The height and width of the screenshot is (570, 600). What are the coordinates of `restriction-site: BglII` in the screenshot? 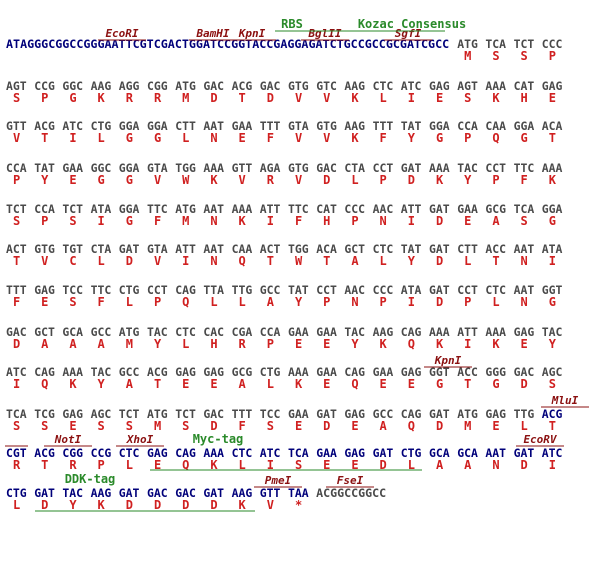 It's located at (324, 33).